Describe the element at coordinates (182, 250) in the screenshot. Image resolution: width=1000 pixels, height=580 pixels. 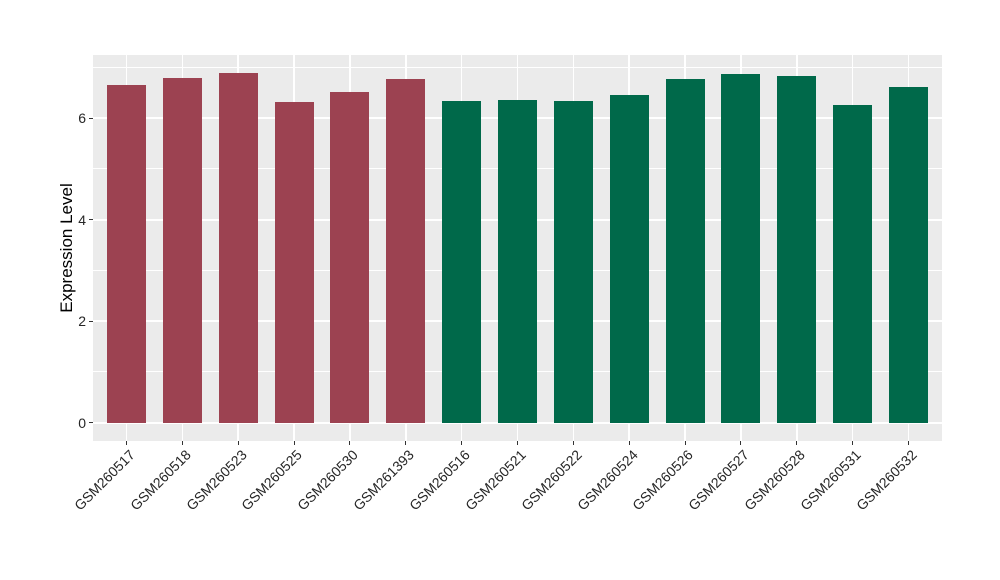
I see `bar-GSM260518` at that location.